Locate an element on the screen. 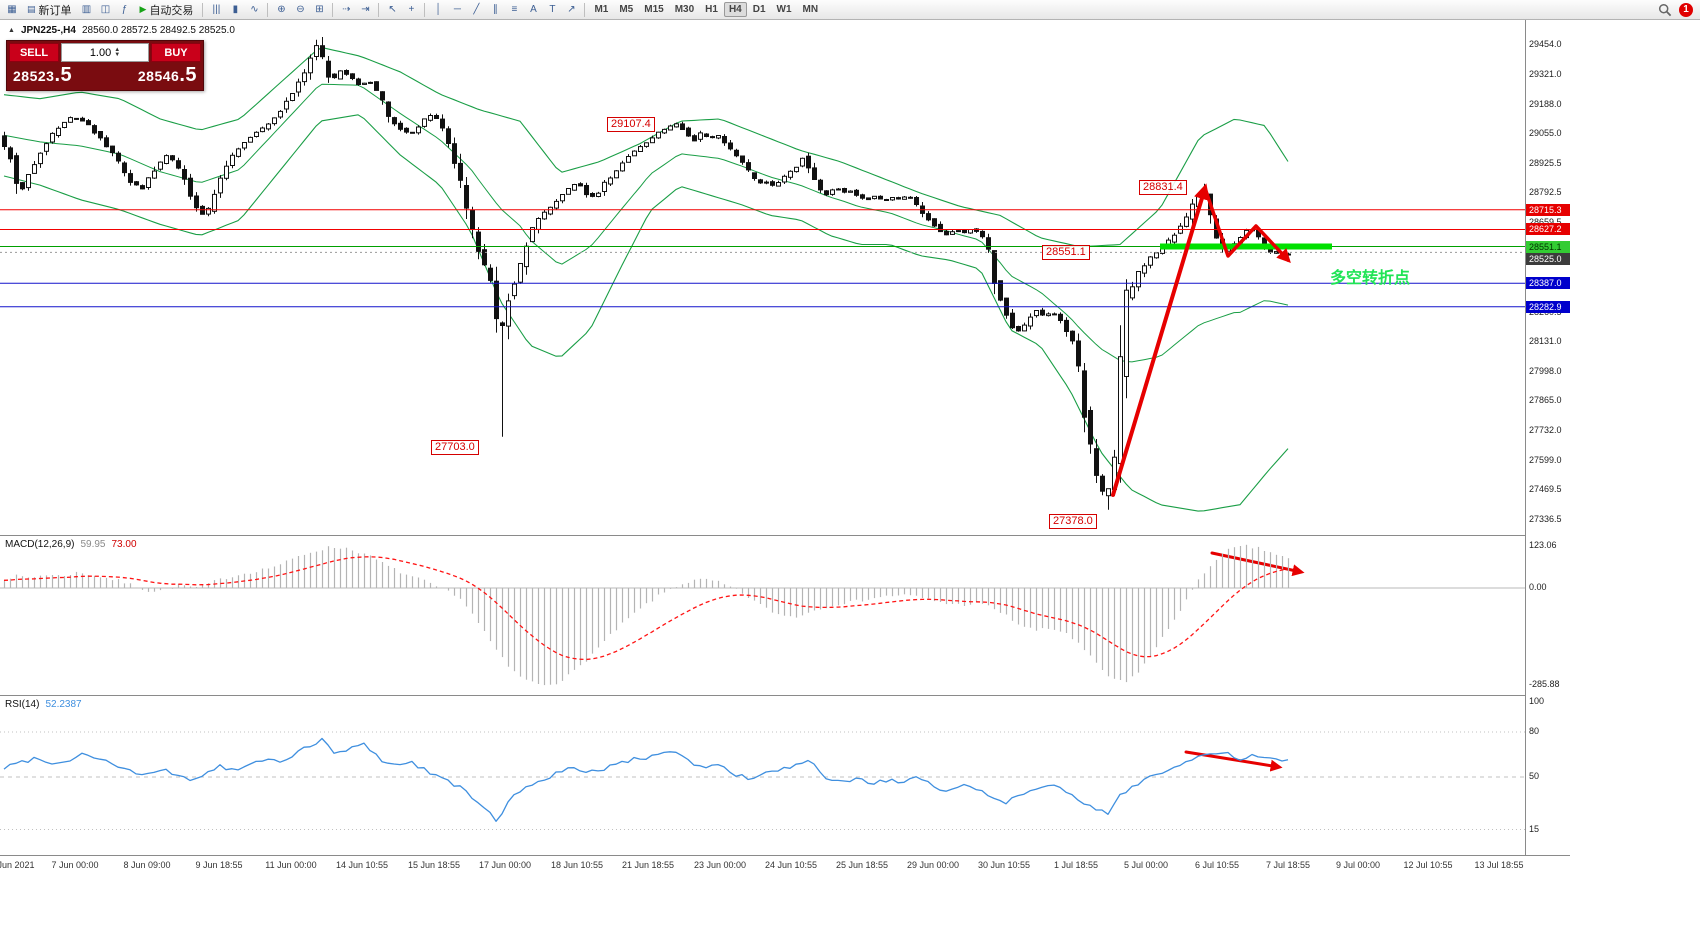  zoom-in-icon: ⊕ is located at coordinates (281, 9).